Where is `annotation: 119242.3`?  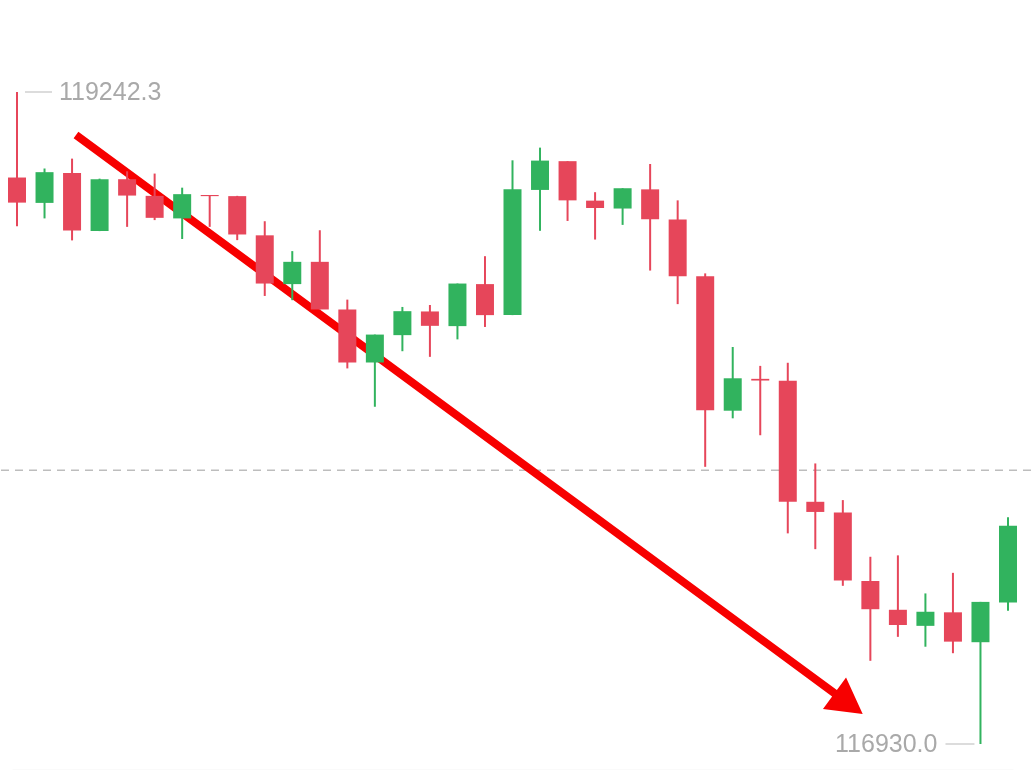 annotation: 119242.3 is located at coordinates (110, 91).